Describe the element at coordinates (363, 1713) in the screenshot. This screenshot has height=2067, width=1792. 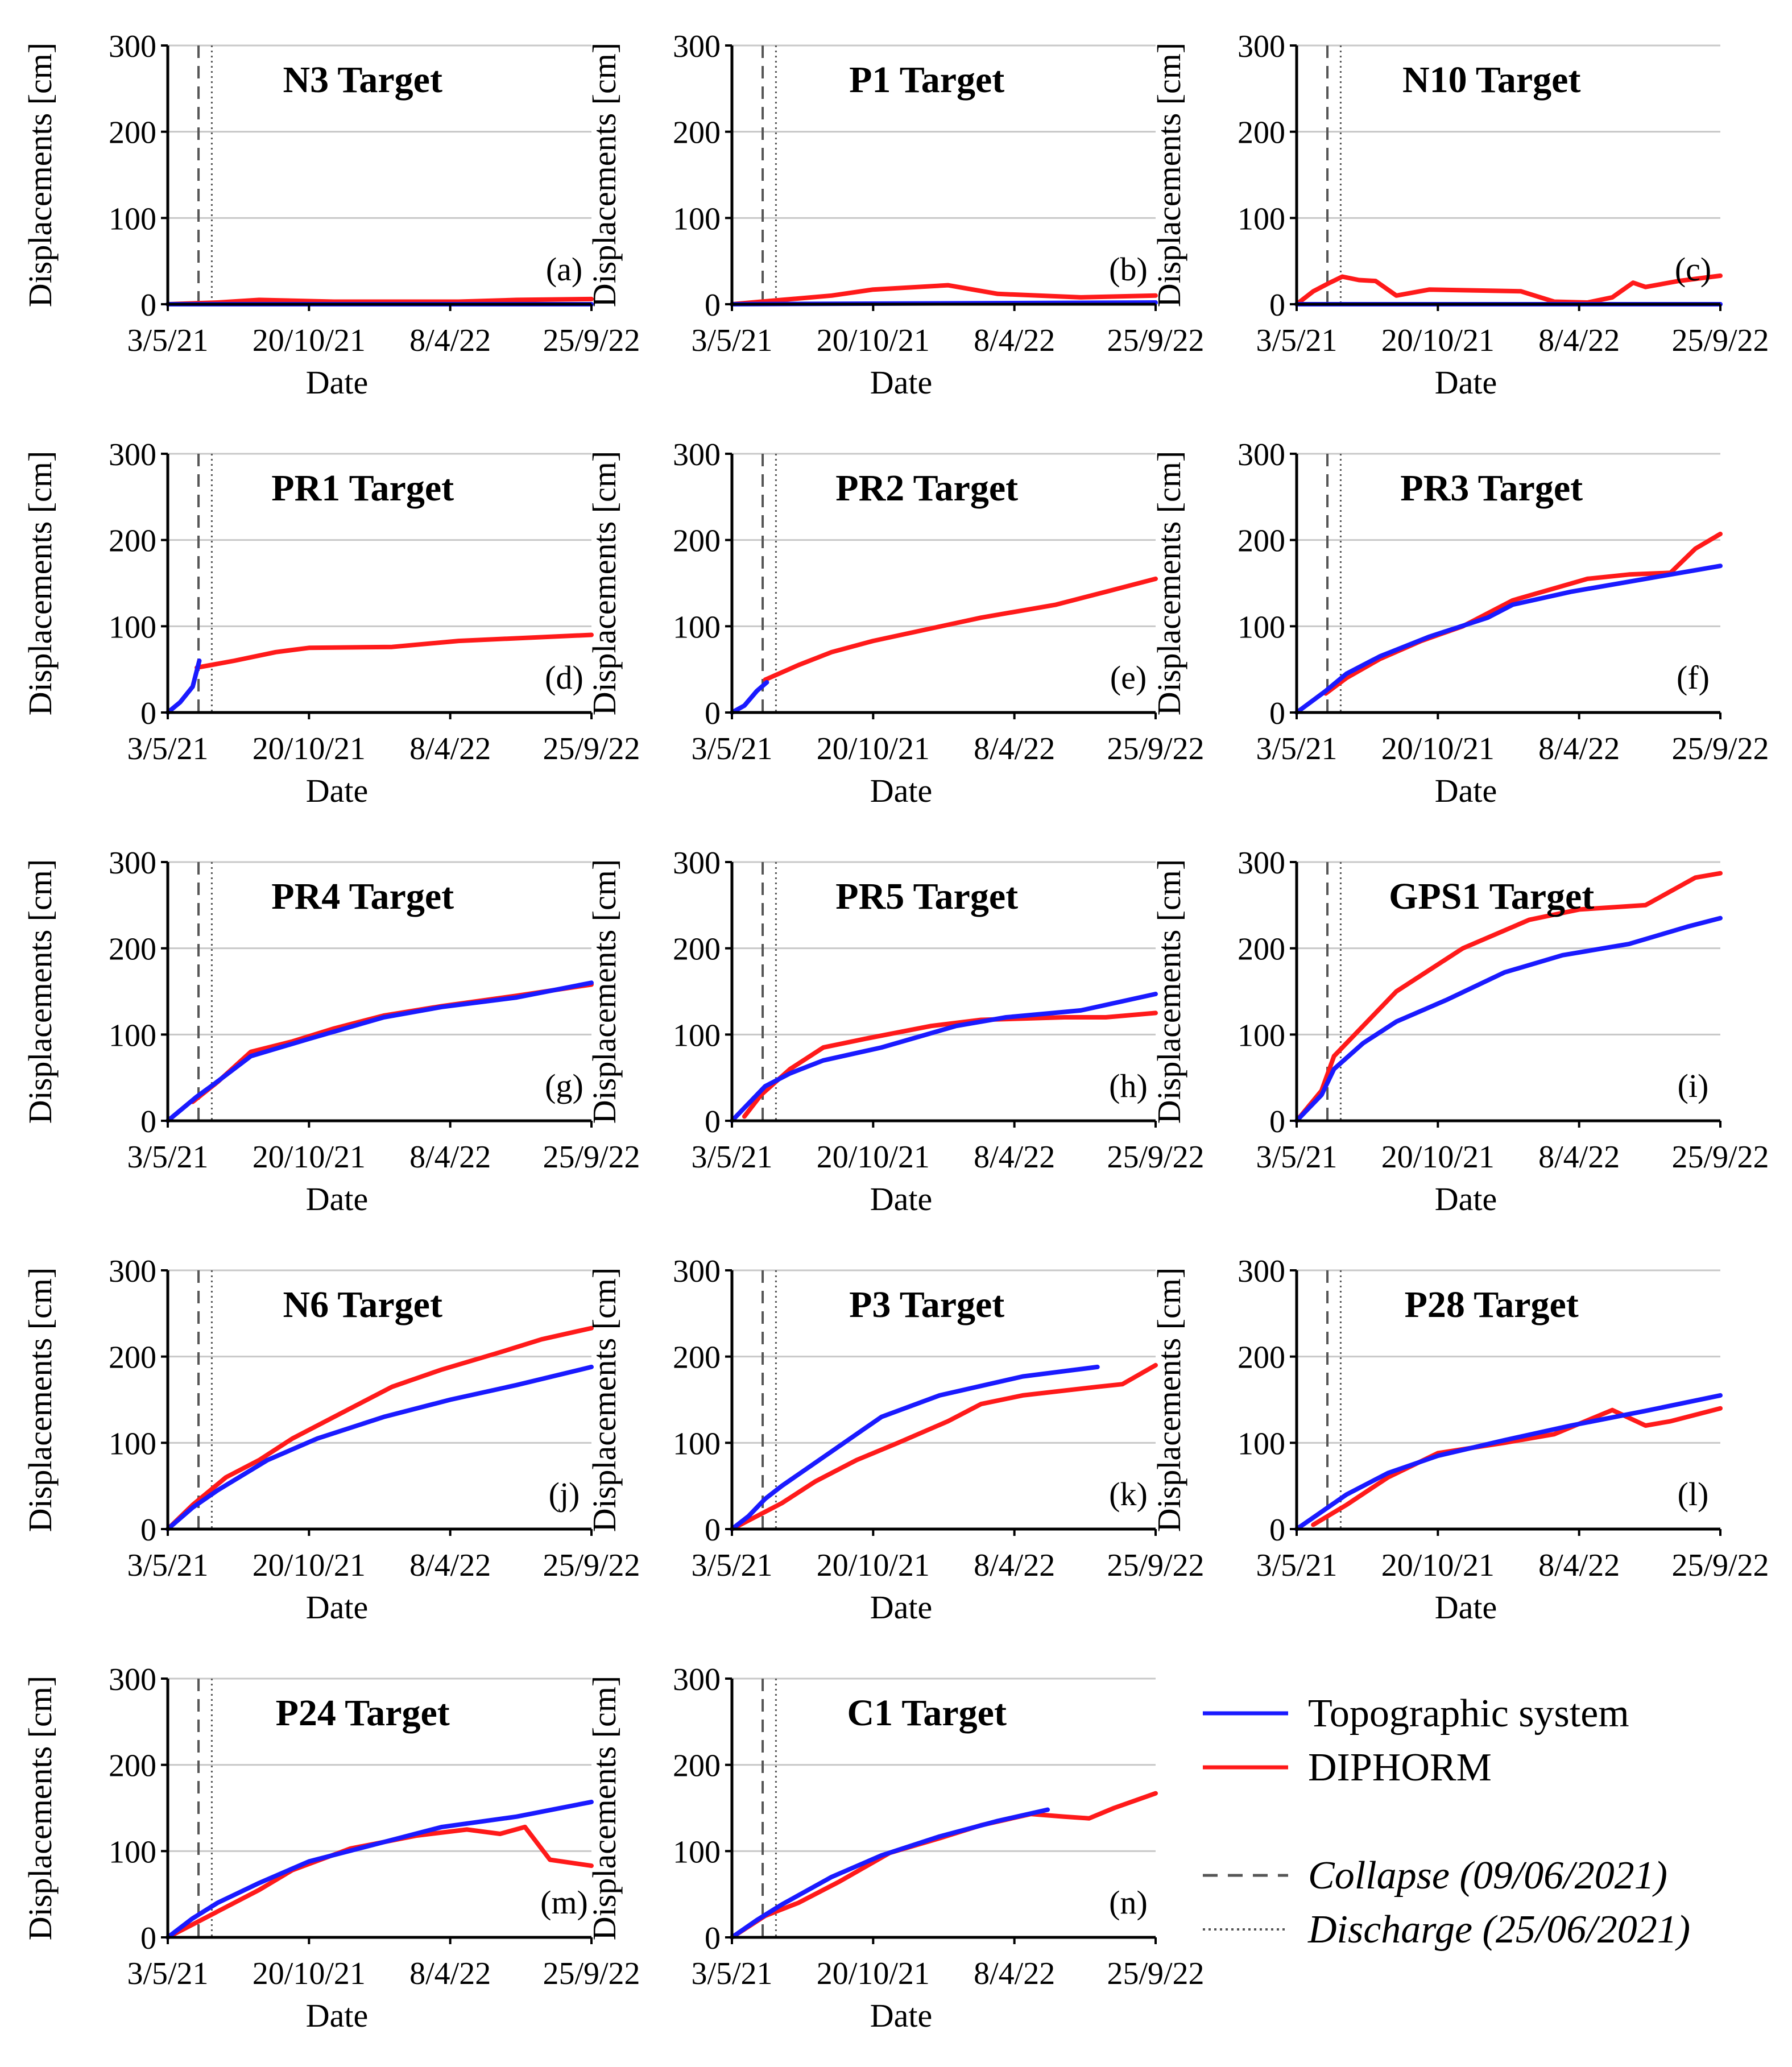
I see `panel-title: P24 Target` at that location.